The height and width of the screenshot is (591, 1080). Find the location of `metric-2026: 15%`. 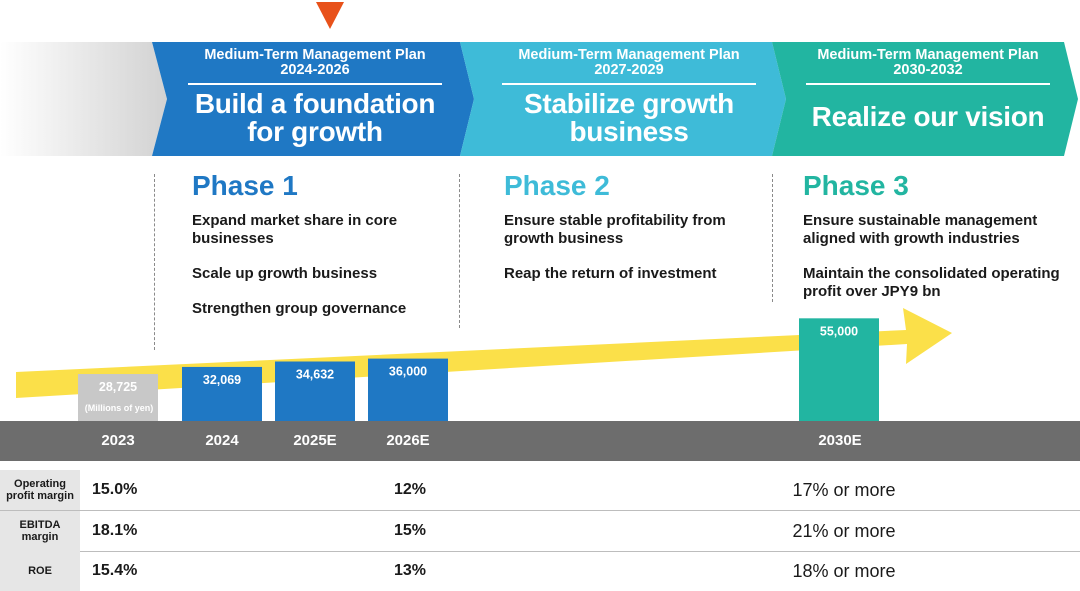

metric-2026: 15% is located at coordinates (410, 530).